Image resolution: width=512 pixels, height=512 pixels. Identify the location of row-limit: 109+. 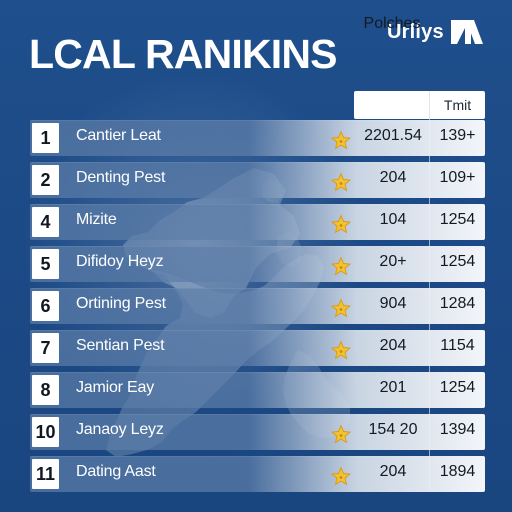
(457, 177).